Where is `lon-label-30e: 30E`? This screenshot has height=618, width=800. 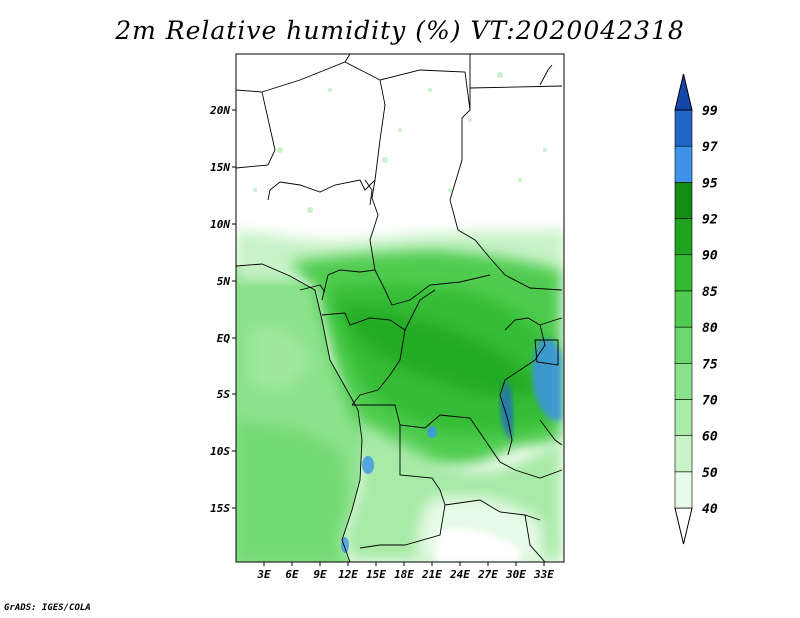 lon-label-30e: 30E is located at coordinates (515, 574).